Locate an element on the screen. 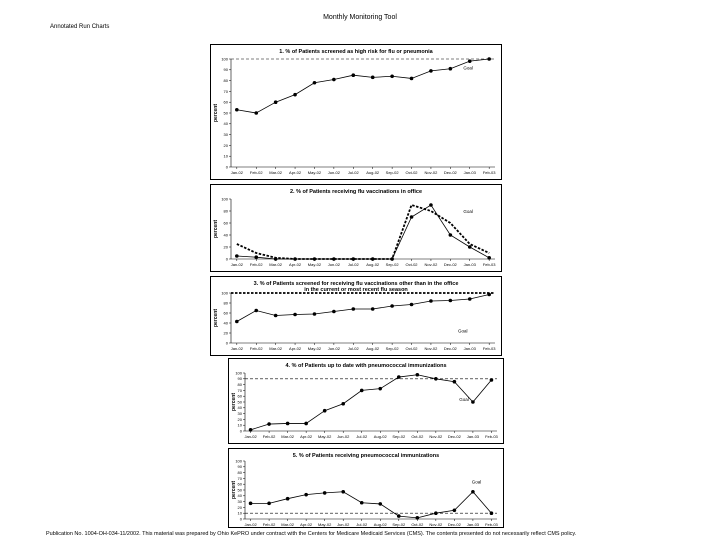 Image resolution: width=720 pixels, height=540 pixels. y-tick-label: 70 is located at coordinates (226, 91).